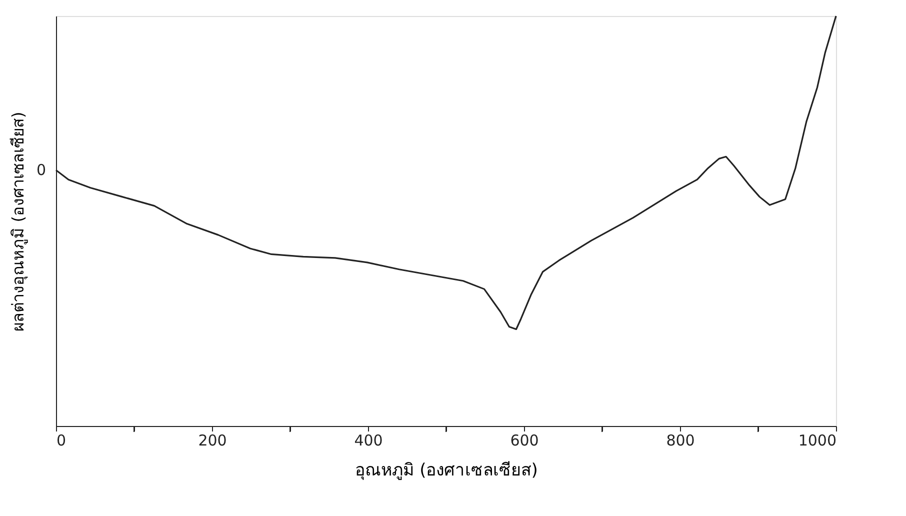 The width and height of the screenshot is (906, 516). I want to click on x-tick-label: 800, so click(680, 441).